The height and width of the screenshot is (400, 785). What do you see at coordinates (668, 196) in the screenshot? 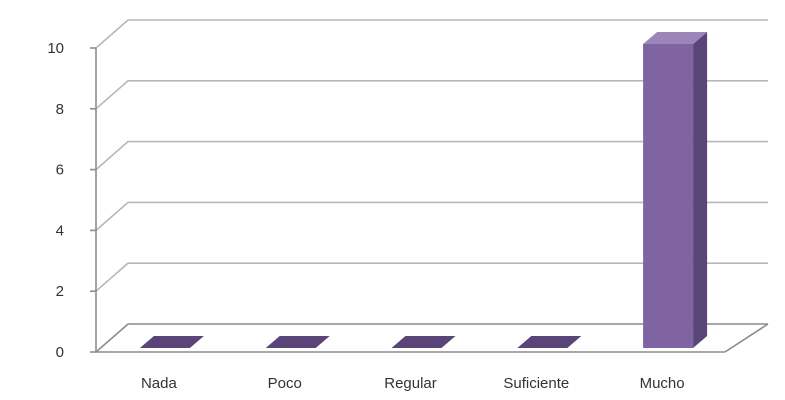
I see `bar-front-face` at bounding box center [668, 196].